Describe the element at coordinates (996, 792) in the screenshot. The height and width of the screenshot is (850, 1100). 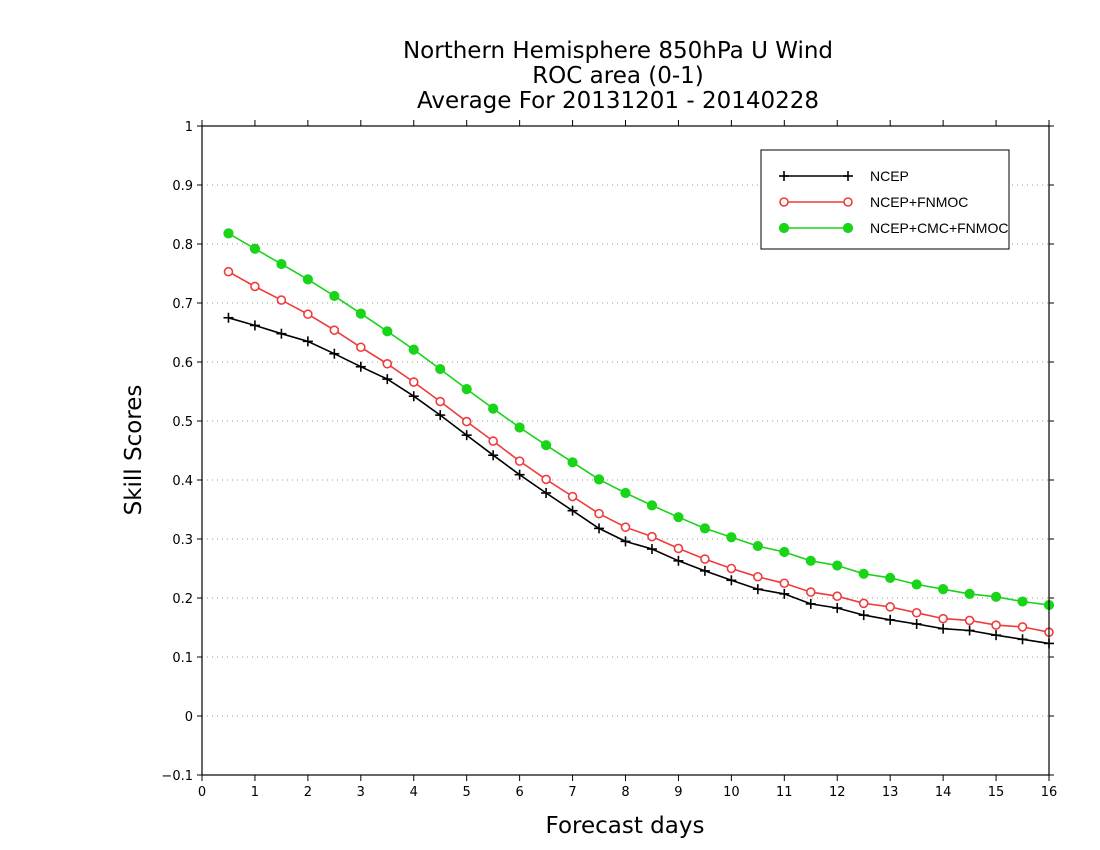
I see `x-tick-label: 15` at that location.